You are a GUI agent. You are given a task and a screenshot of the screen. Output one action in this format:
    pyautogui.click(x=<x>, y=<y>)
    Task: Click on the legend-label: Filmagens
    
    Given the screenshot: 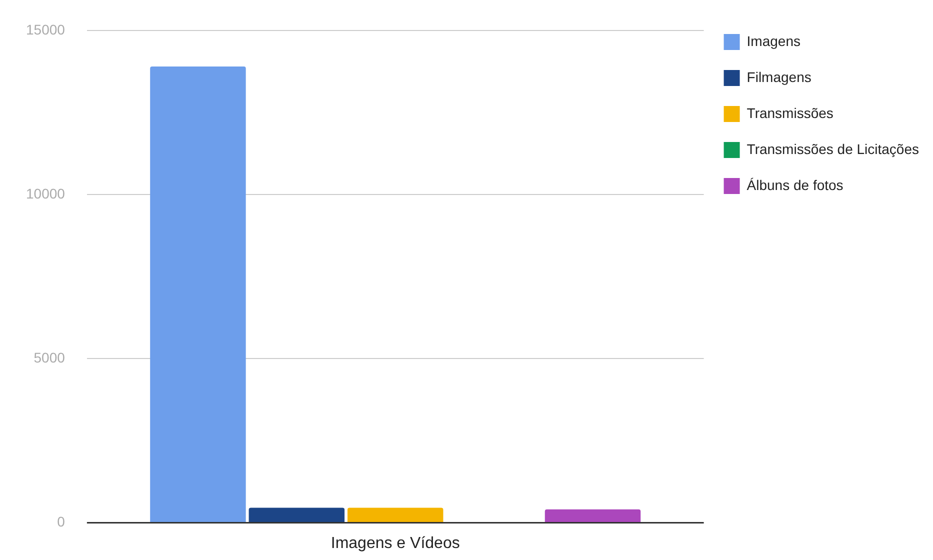 What is the action you would take?
    pyautogui.click(x=779, y=76)
    